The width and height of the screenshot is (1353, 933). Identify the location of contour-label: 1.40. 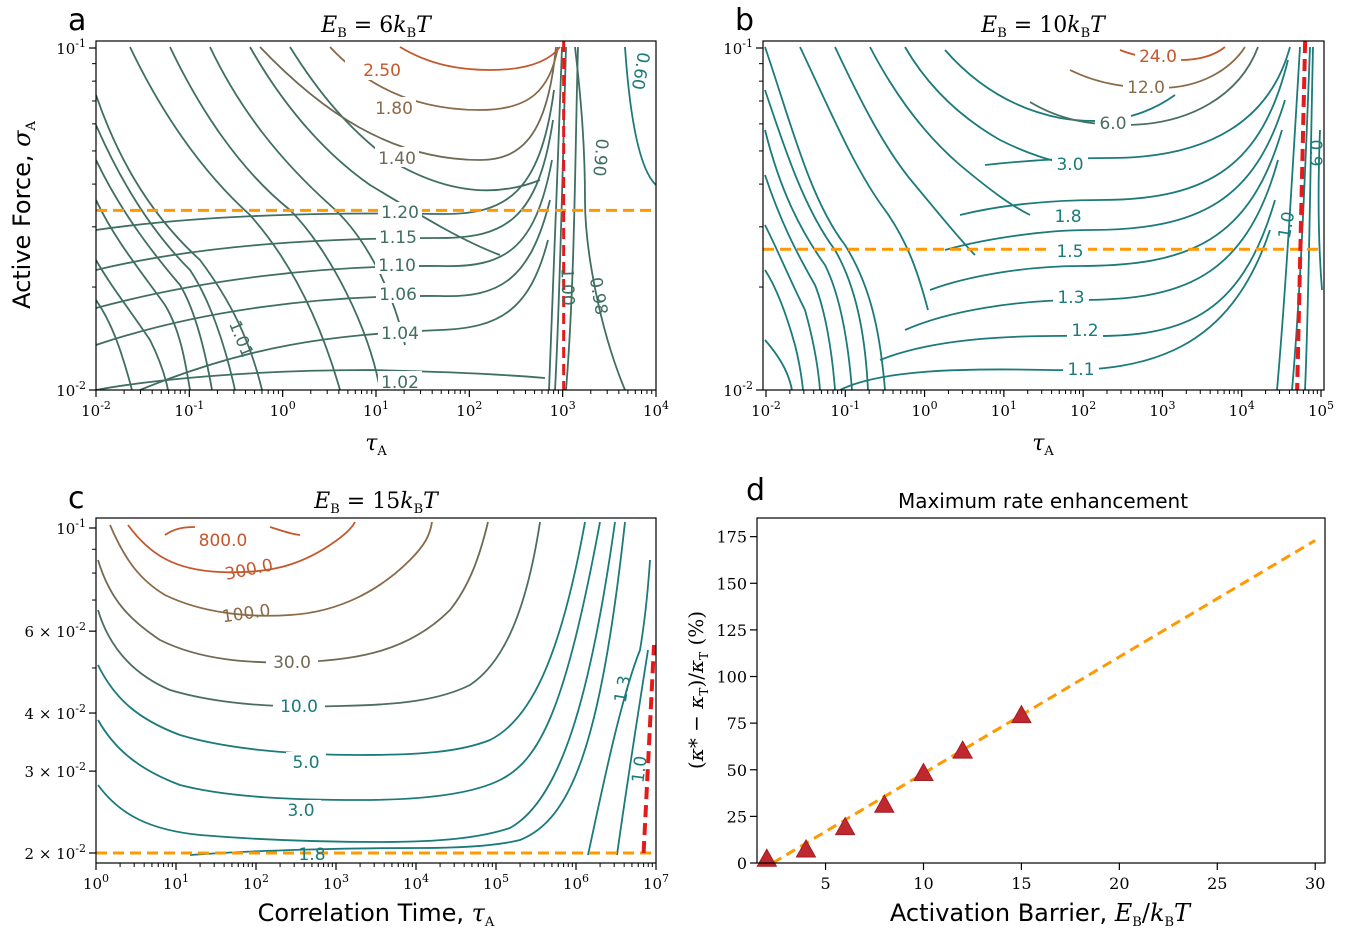
(397, 159).